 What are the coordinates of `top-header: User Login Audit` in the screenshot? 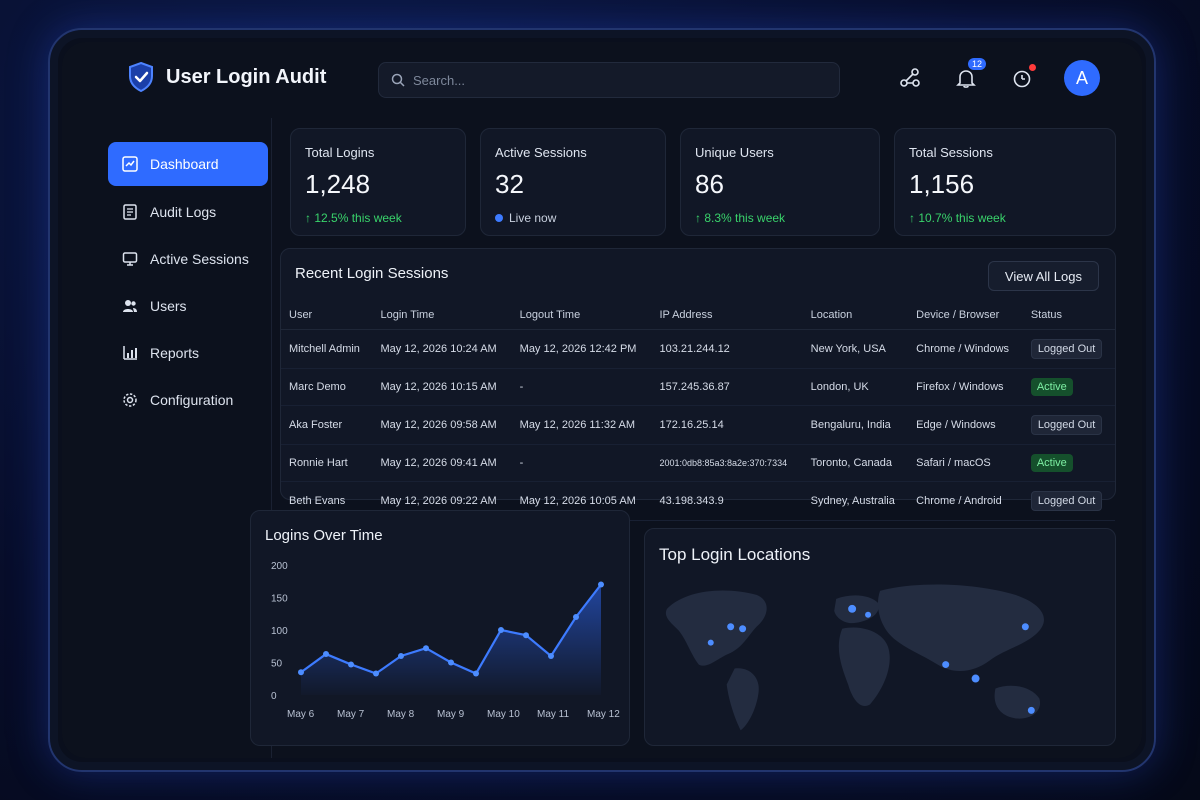 It's located at (602, 80).